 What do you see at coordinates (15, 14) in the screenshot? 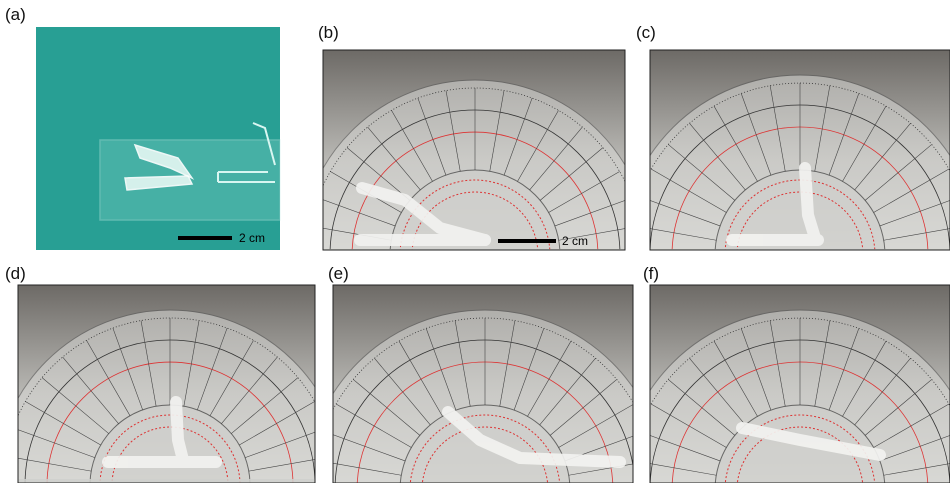
I see `panel-label: (a)` at bounding box center [15, 14].